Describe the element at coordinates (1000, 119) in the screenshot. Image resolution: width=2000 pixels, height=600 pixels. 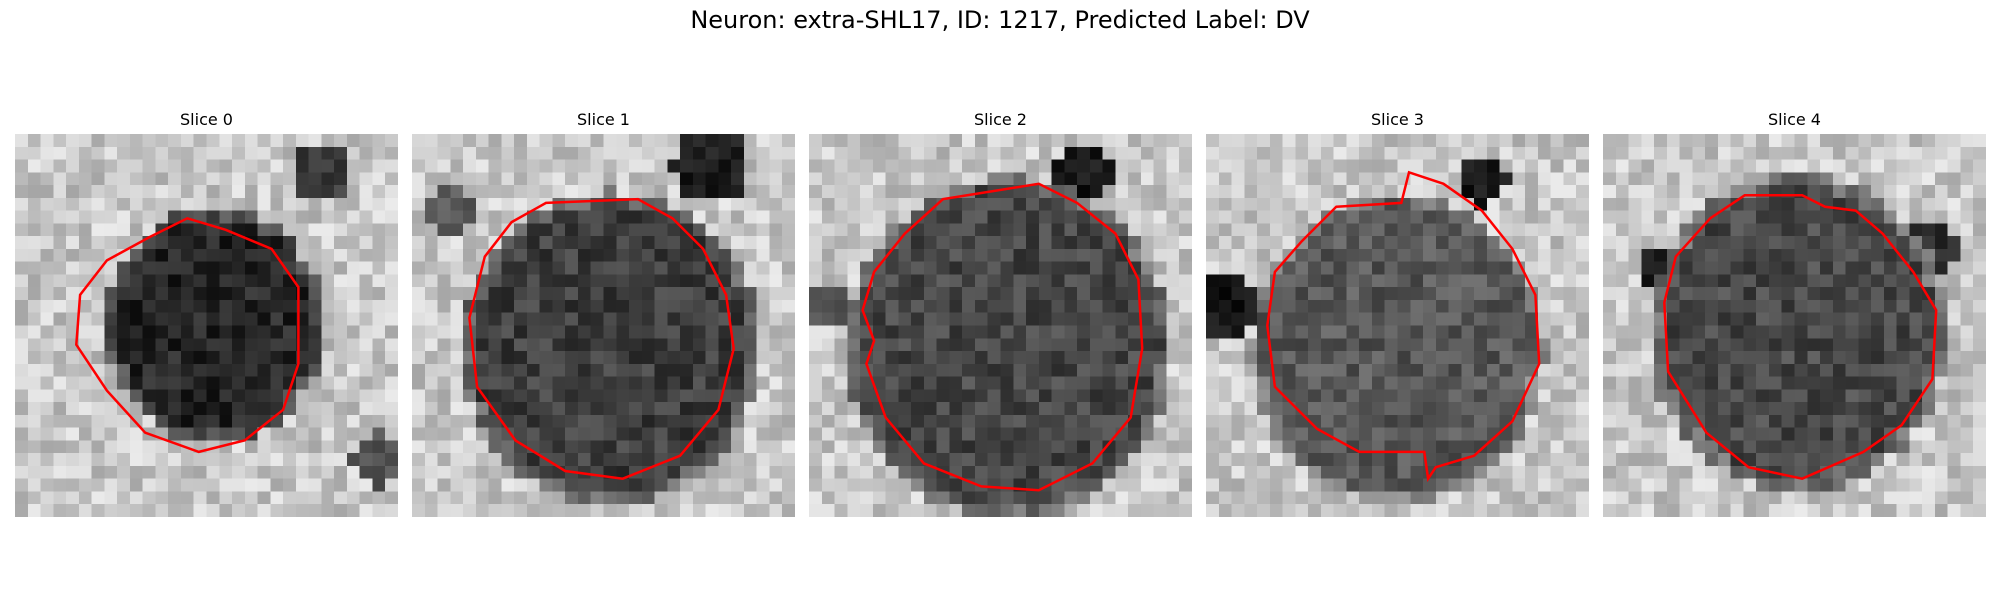
I see `slice-title: Slice 2` at that location.